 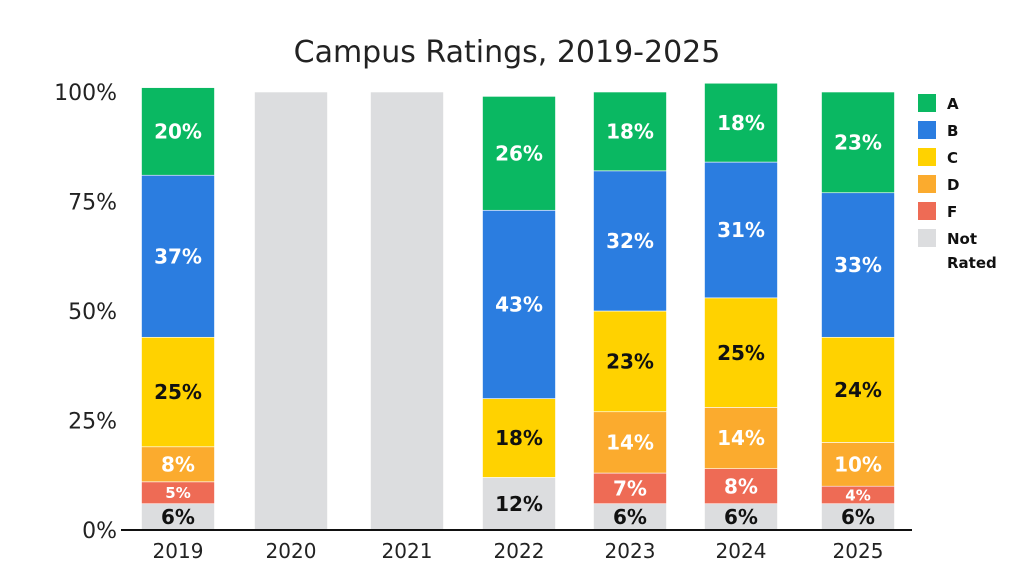 I want to click on bar-segment-a-2025, so click(x=858, y=142).